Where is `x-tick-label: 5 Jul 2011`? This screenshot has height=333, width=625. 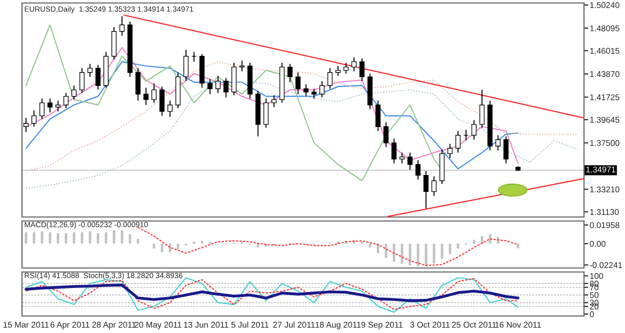 x-tick-label: 5 Jul 2011 is located at coordinates (250, 325).